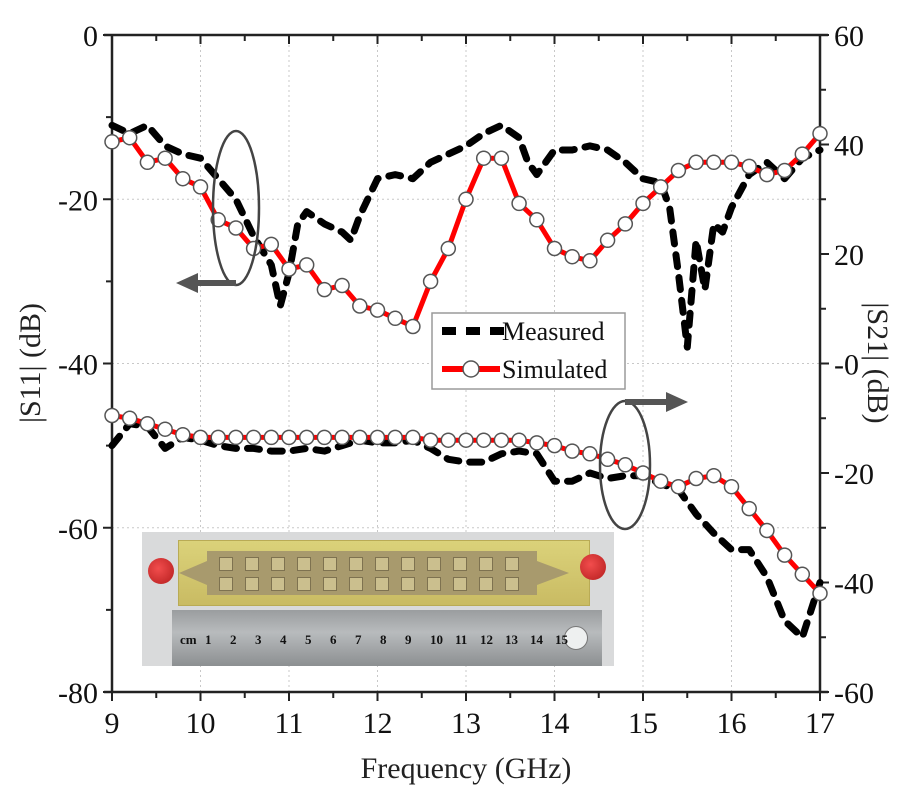  I want to click on x-tick-label: 15, so click(643, 723).